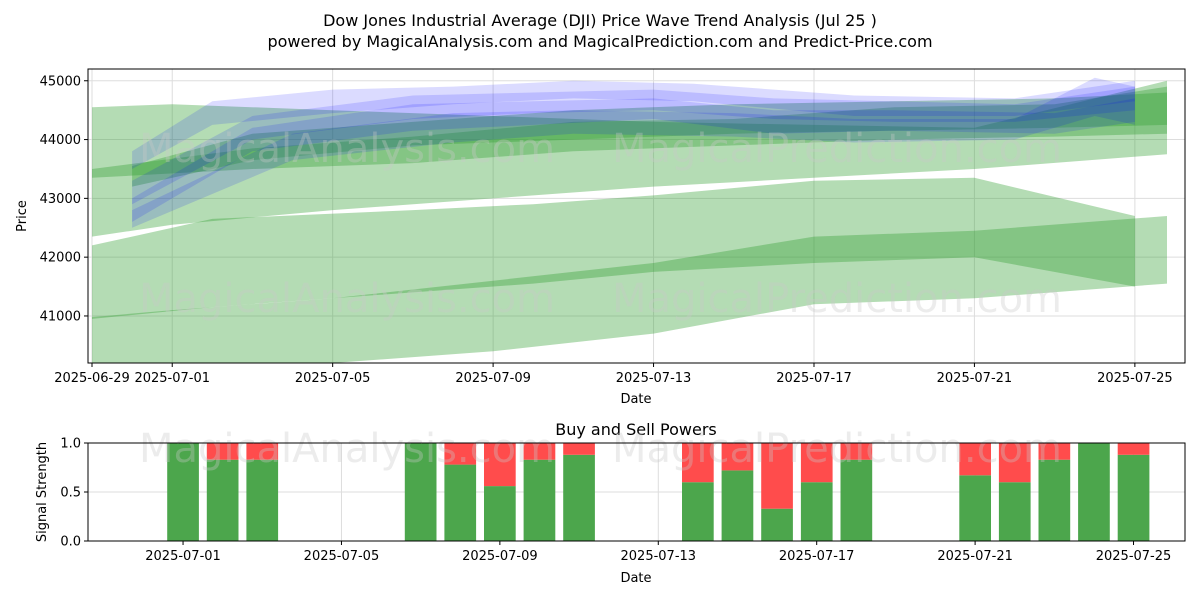 The height and width of the screenshot is (600, 1200). I want to click on power-xtick-label-5: 2025-07-21, so click(975, 556).